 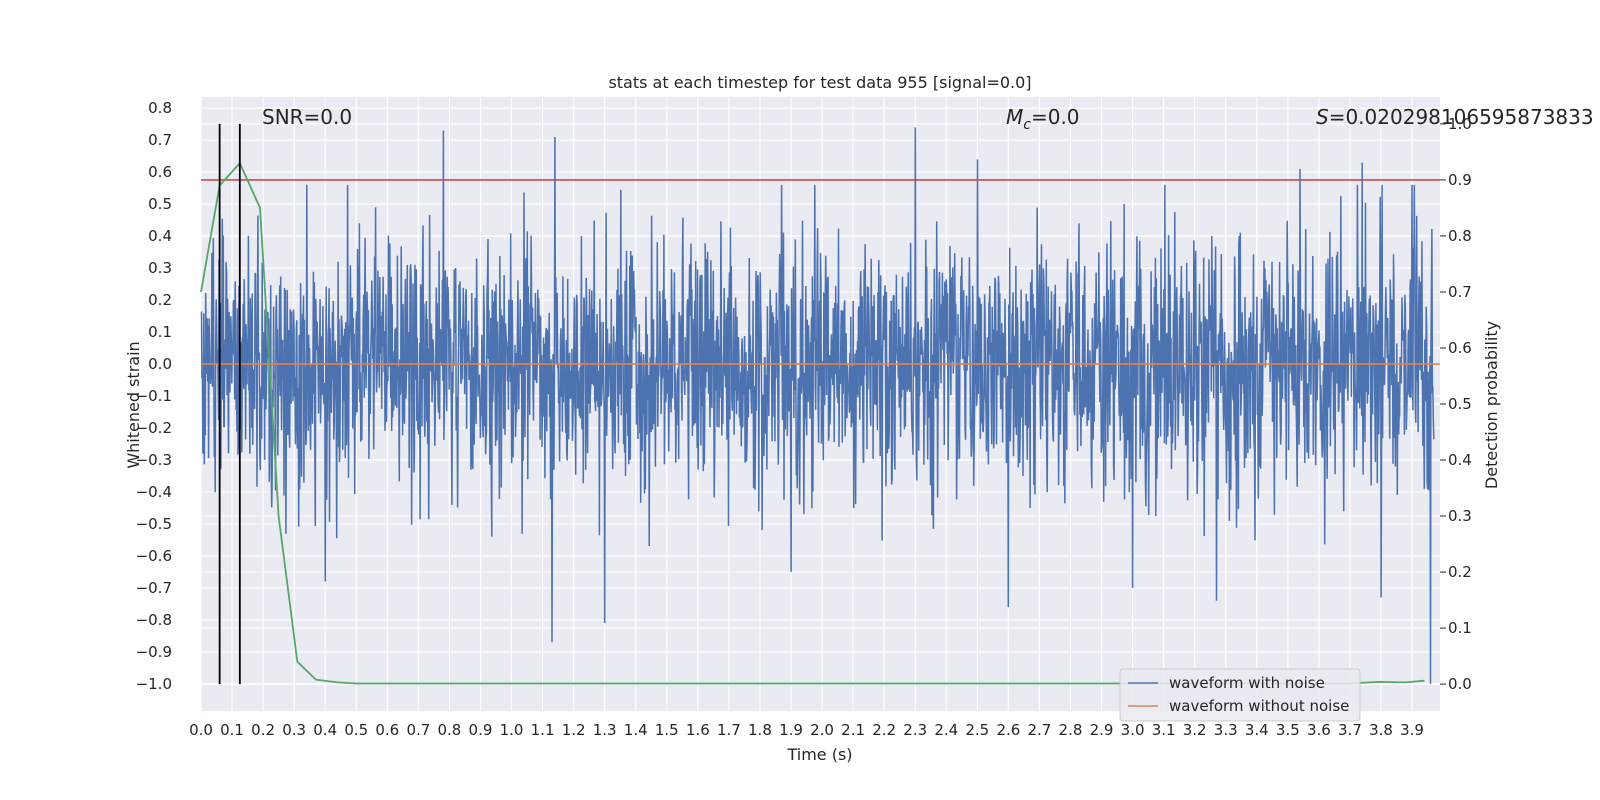 I want to click on y-tick-label: −0.2, so click(x=154, y=428).